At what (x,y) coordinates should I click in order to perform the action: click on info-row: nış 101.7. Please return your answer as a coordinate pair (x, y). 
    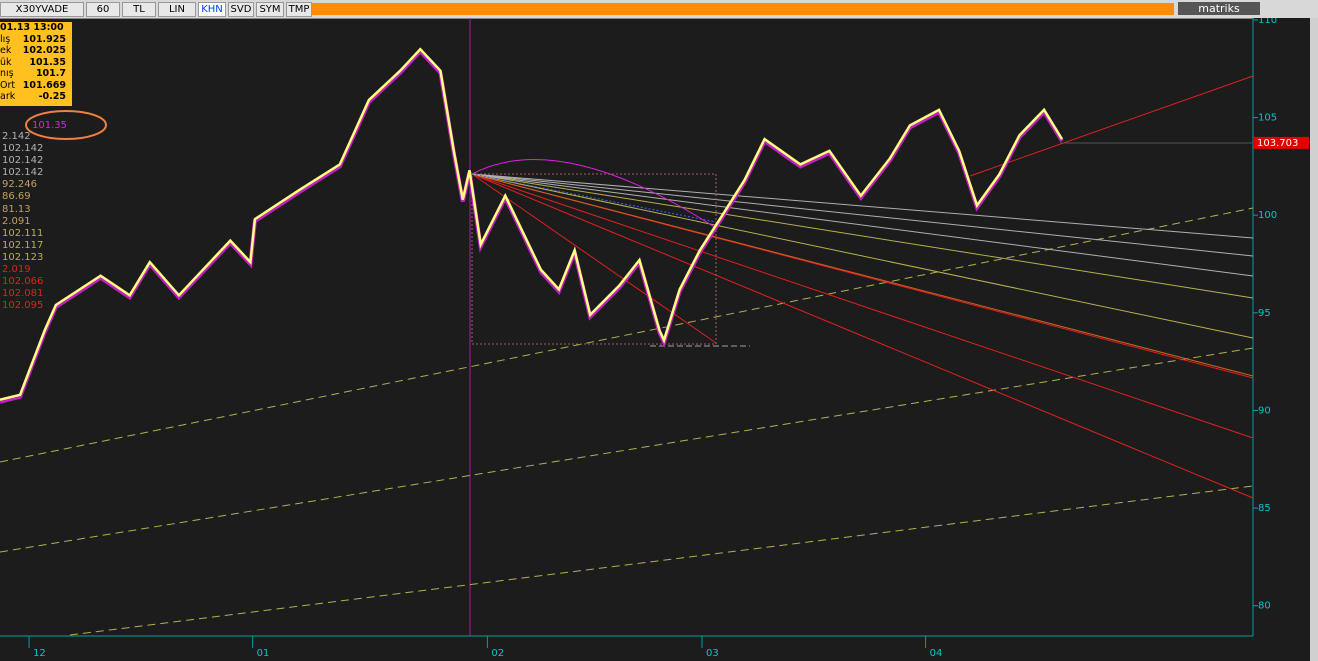
    Looking at the image, I should click on (36, 74).